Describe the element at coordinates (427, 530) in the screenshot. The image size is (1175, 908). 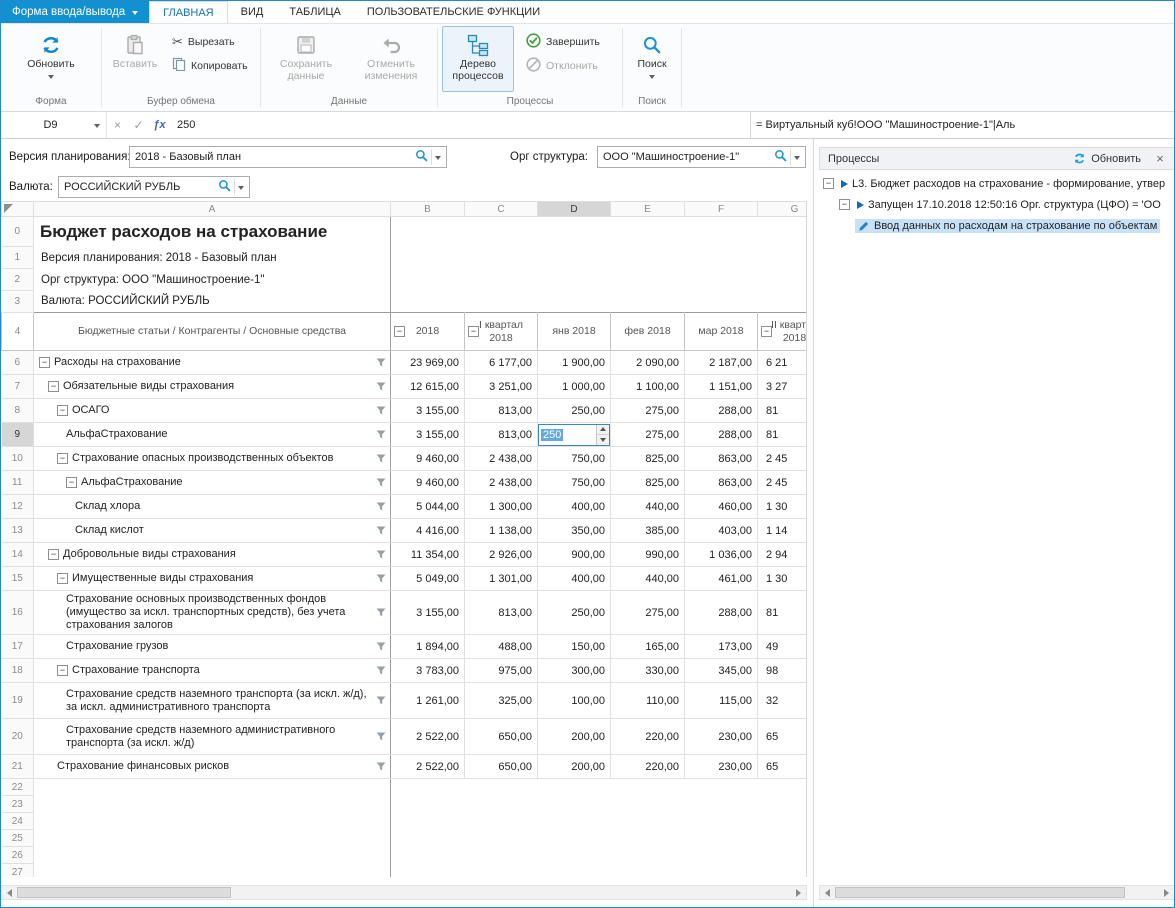
I see `cell-B13: 4 416,00` at that location.